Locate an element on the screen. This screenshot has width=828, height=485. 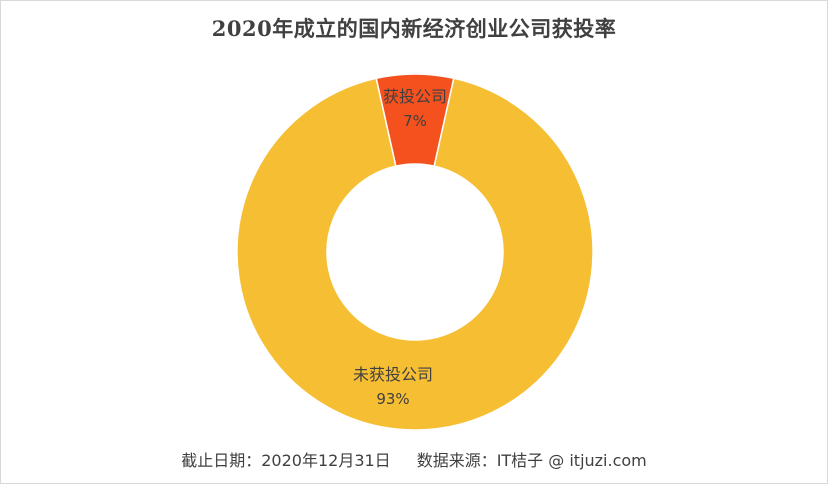
slice-value-funded: 7% is located at coordinates (415, 121).